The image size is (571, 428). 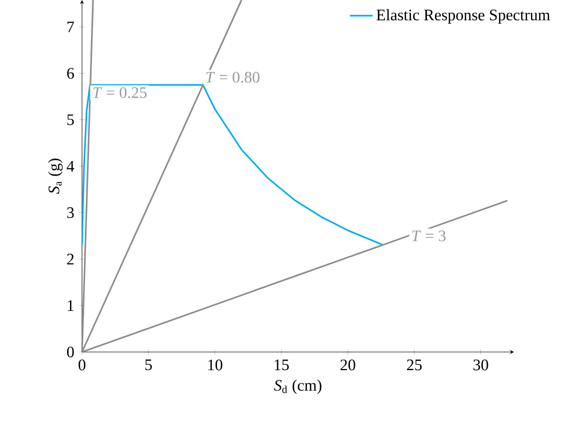 I want to click on x-tick-label: 20, so click(x=348, y=365).